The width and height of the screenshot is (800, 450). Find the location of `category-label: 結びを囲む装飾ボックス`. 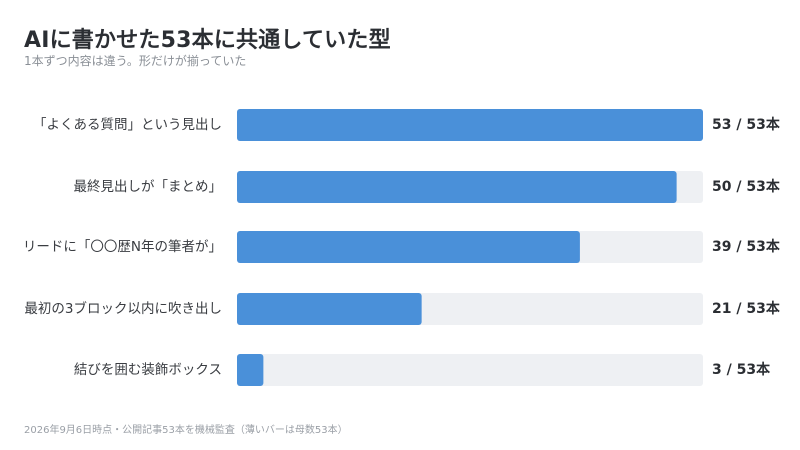

category-label: 結びを囲む装飾ボックス is located at coordinates (148, 370).